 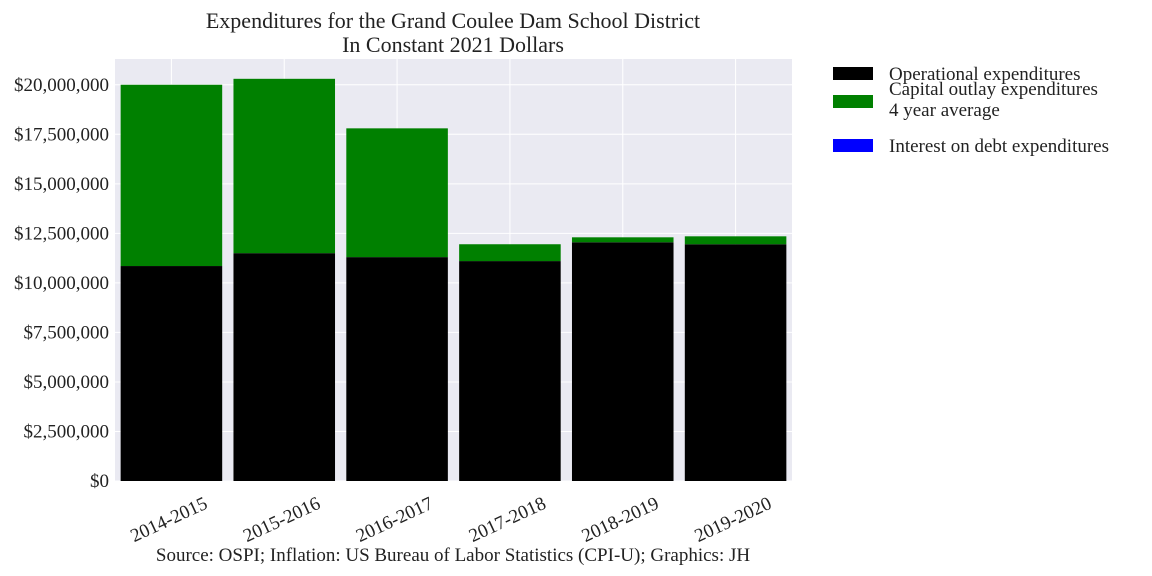 I want to click on legend-label: Operational expenditures, so click(x=985, y=74).